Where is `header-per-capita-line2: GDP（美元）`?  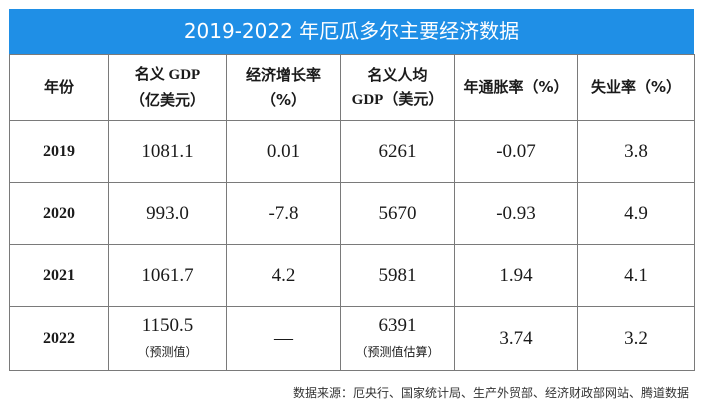
header-per-capita-line2: GDP（美元） is located at coordinates (397, 99).